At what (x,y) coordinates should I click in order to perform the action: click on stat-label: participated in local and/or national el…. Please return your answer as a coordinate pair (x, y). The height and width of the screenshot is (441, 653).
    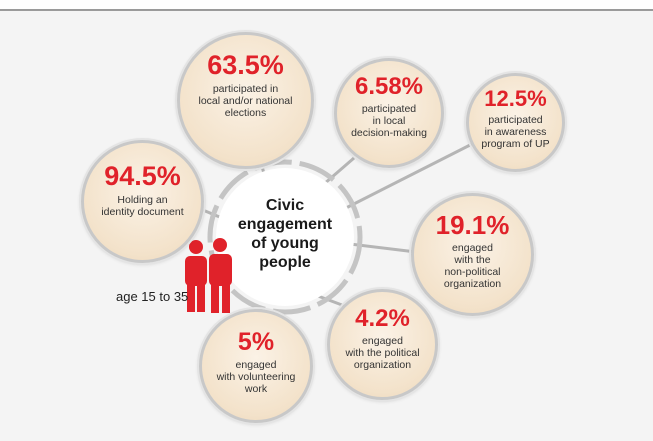
    Looking at the image, I should click on (245, 101).